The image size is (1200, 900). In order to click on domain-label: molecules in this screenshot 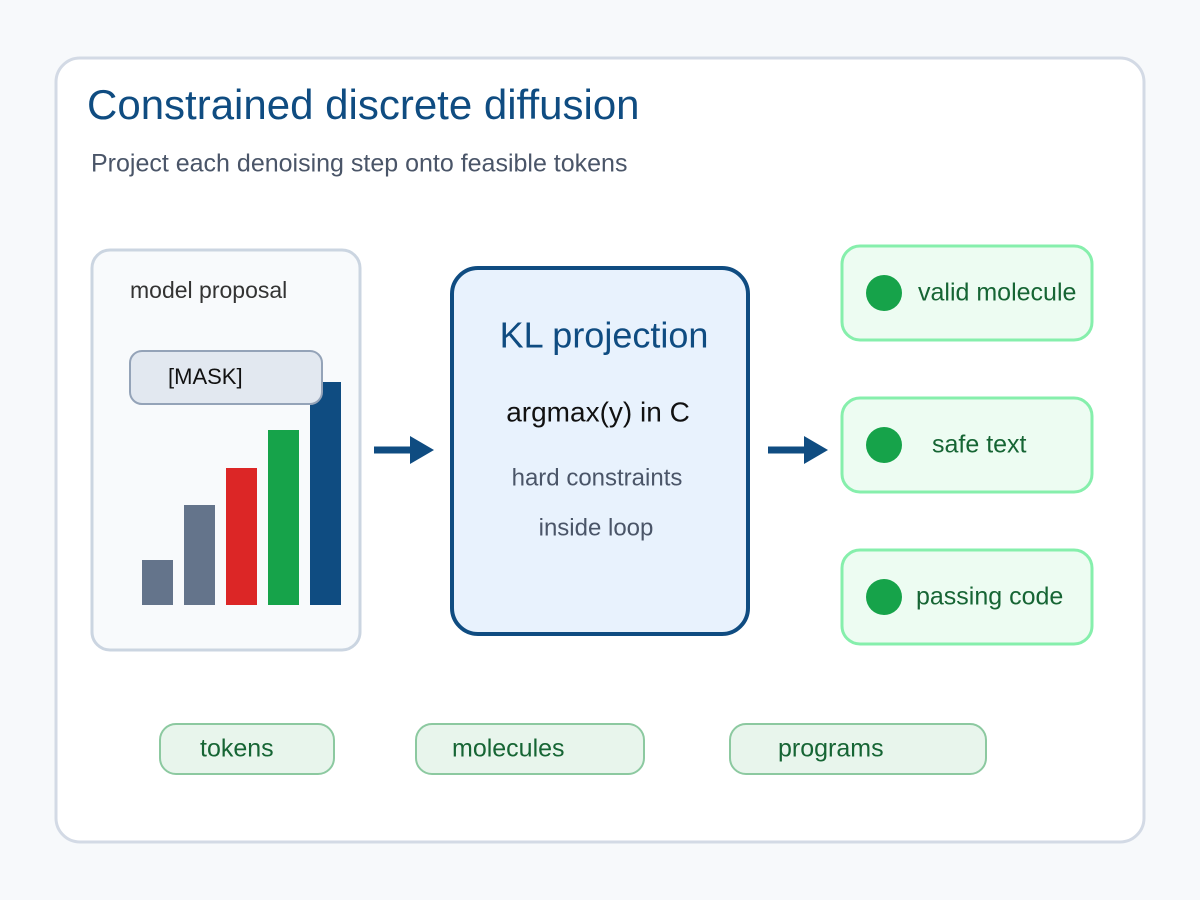, I will do `click(508, 749)`.